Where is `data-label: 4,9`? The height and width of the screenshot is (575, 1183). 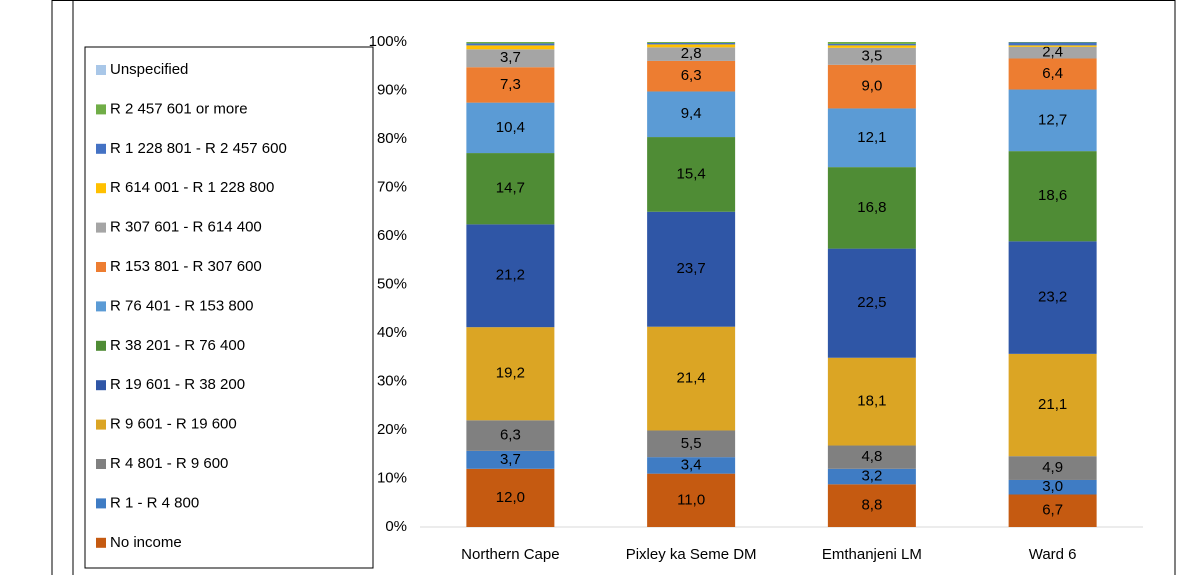
data-label: 4,9 is located at coordinates (1052, 467).